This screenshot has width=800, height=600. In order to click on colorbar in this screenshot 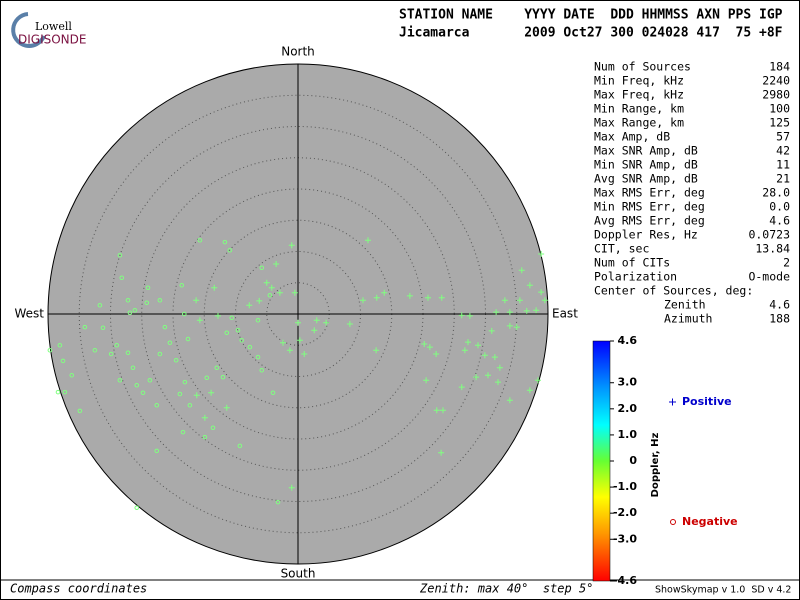, I will do `click(601, 461)`.